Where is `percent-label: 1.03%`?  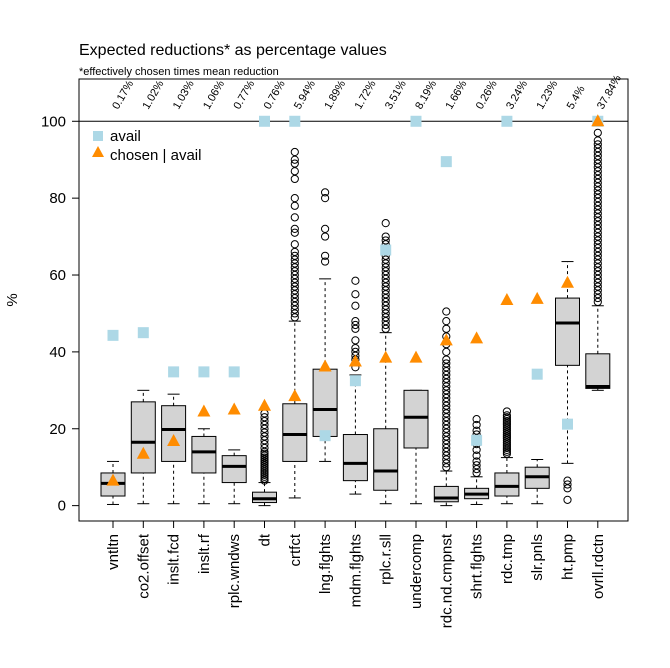 percent-label: 1.03% is located at coordinates (184, 94).